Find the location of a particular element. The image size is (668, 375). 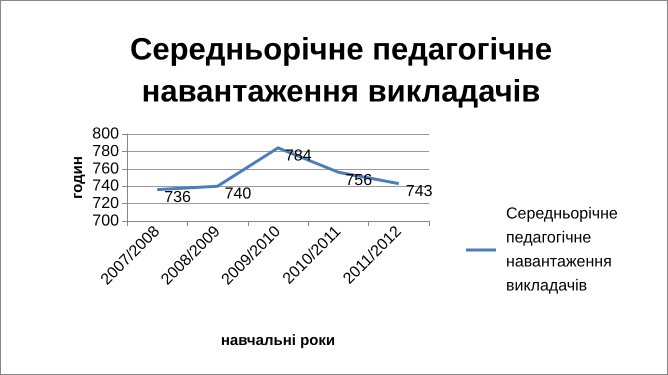

y-tick-label: 720 is located at coordinates (106, 203).